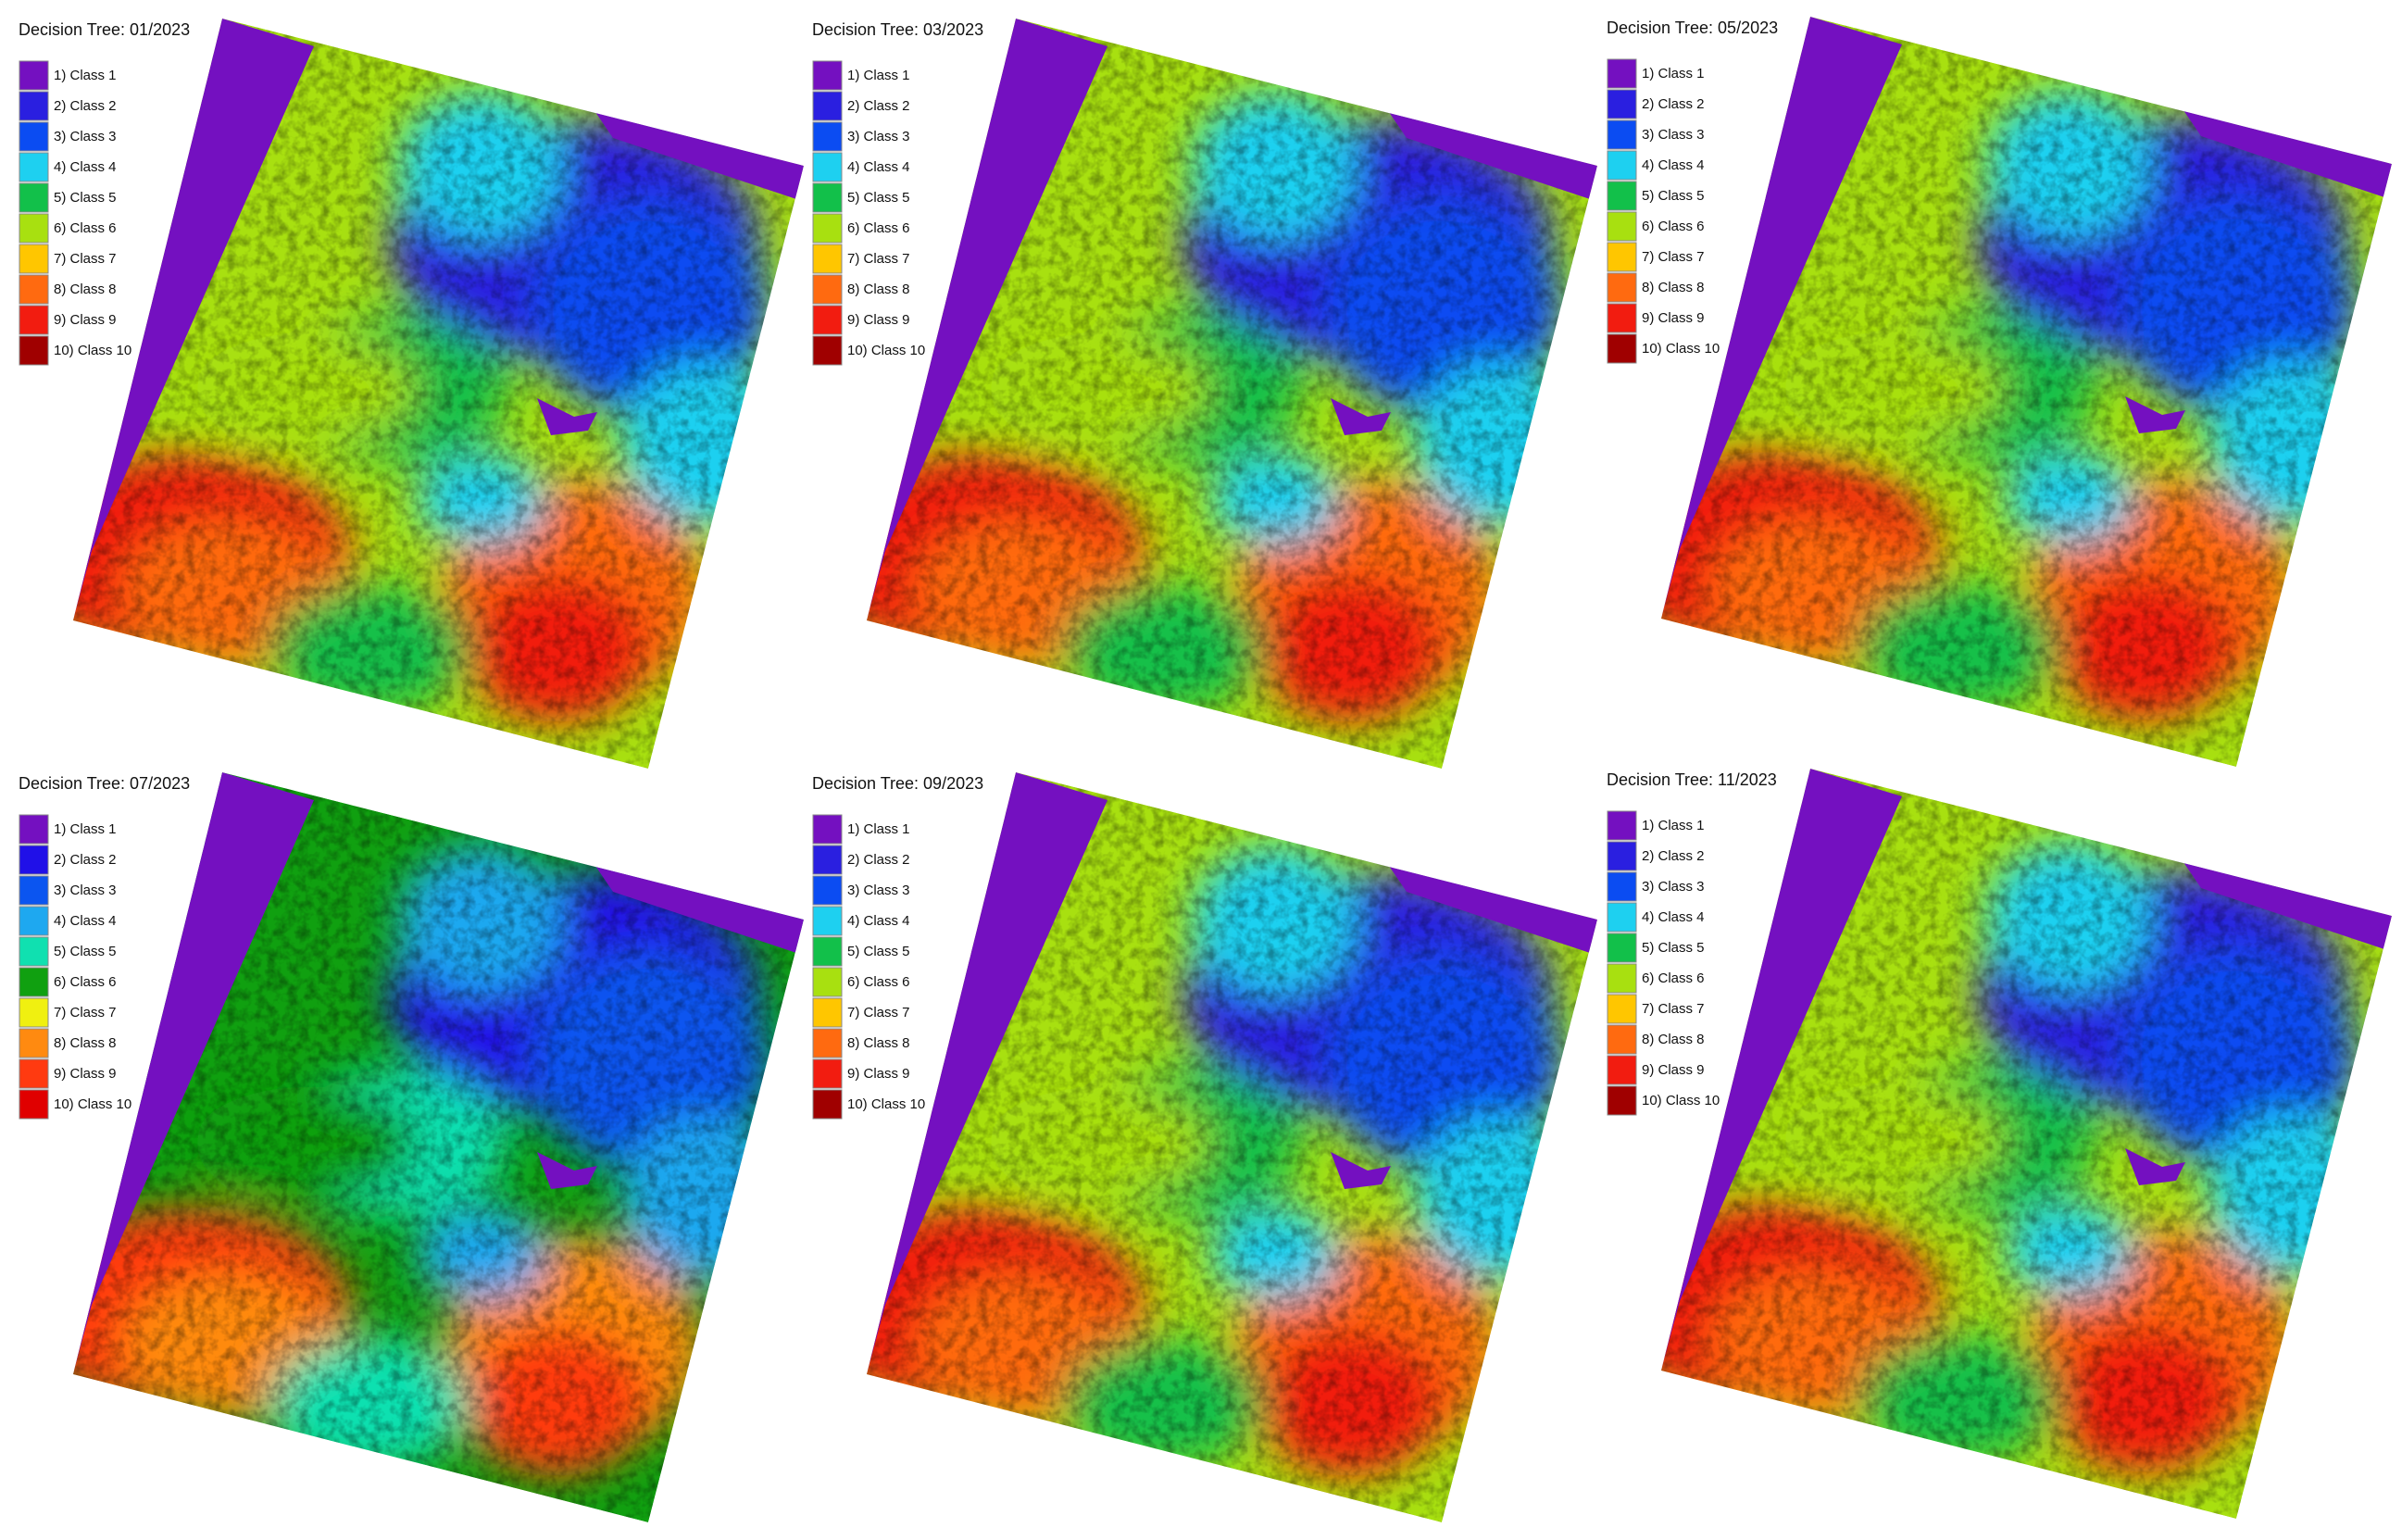 This screenshot has height=1540, width=2402. What do you see at coordinates (897, 29) in the screenshot?
I see `panel-title: Decision Tree: 03/2023` at bounding box center [897, 29].